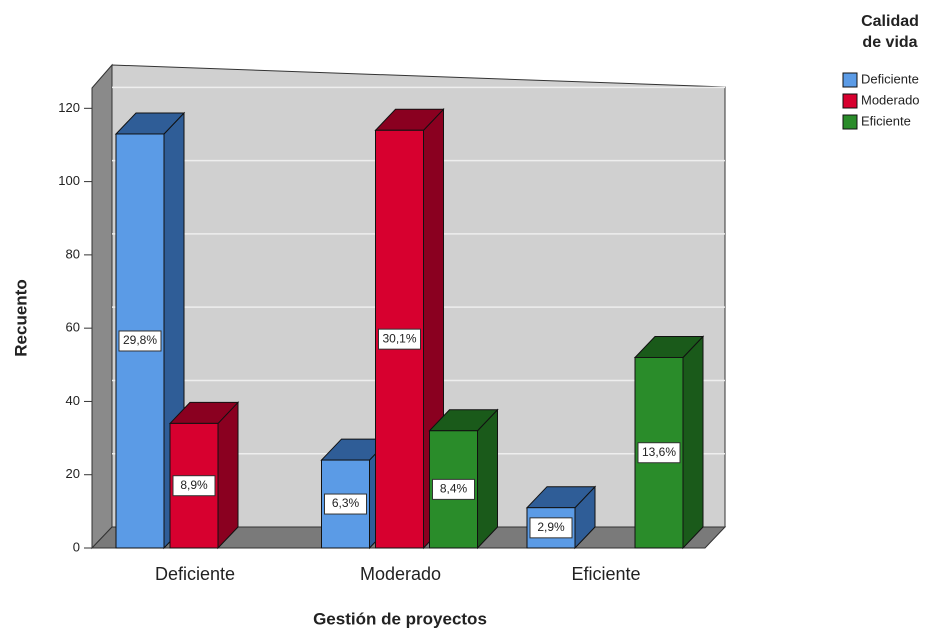  What do you see at coordinates (73, 400) in the screenshot?
I see `y-tick-label: 40` at bounding box center [73, 400].